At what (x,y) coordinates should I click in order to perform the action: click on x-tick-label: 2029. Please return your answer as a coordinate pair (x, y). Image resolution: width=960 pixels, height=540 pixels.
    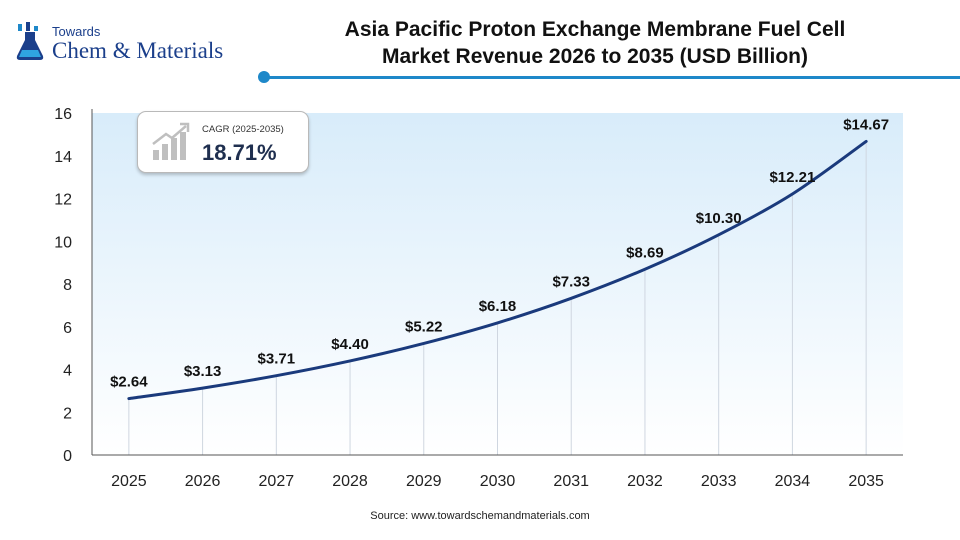
    Looking at the image, I should click on (424, 481).